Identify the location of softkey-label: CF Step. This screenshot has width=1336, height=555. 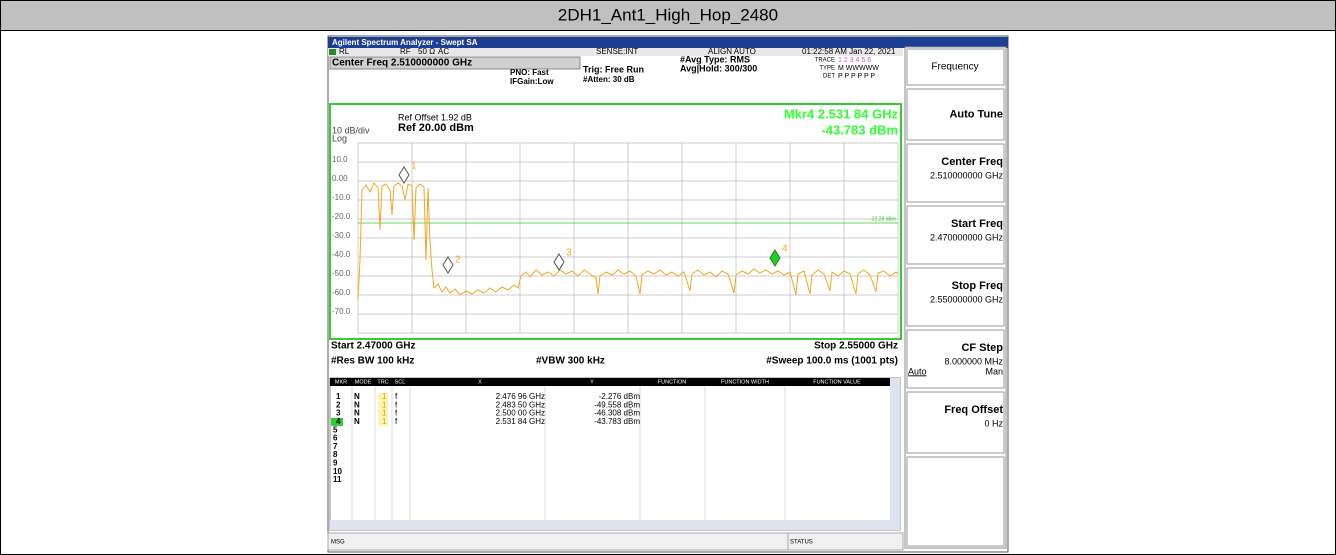
(982, 348).